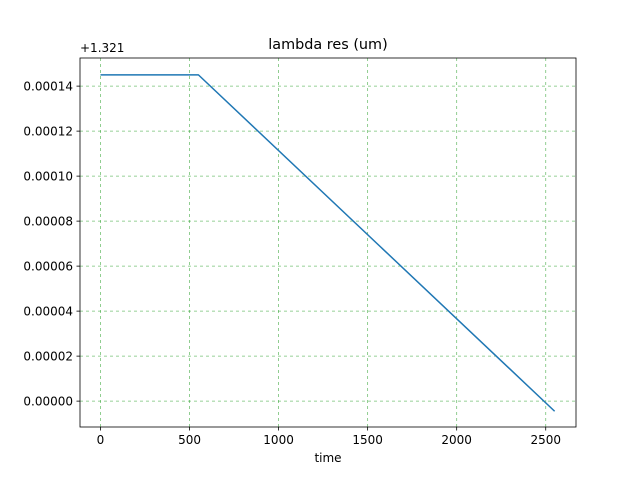  Describe the element at coordinates (101, 440) in the screenshot. I see `x-tick-label: 0` at that location.